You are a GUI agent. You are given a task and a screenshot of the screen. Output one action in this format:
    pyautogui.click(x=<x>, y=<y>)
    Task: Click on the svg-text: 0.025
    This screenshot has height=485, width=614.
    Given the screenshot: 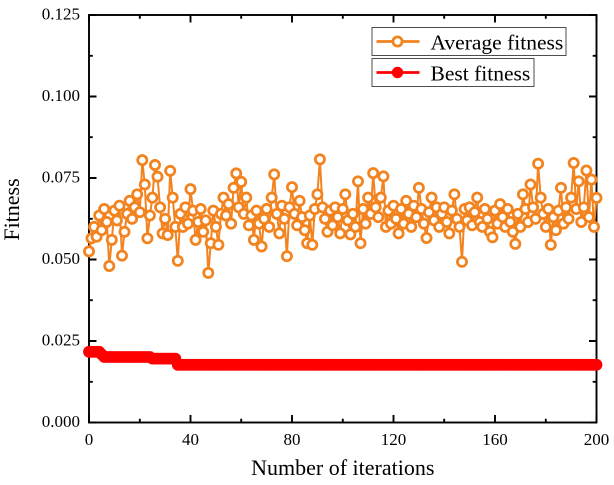 What is the action you would take?
    pyautogui.click(x=61, y=340)
    